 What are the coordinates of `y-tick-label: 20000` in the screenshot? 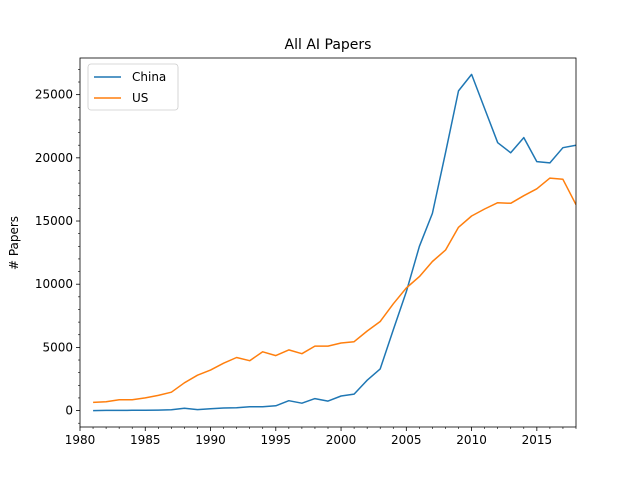 It's located at (54, 158).